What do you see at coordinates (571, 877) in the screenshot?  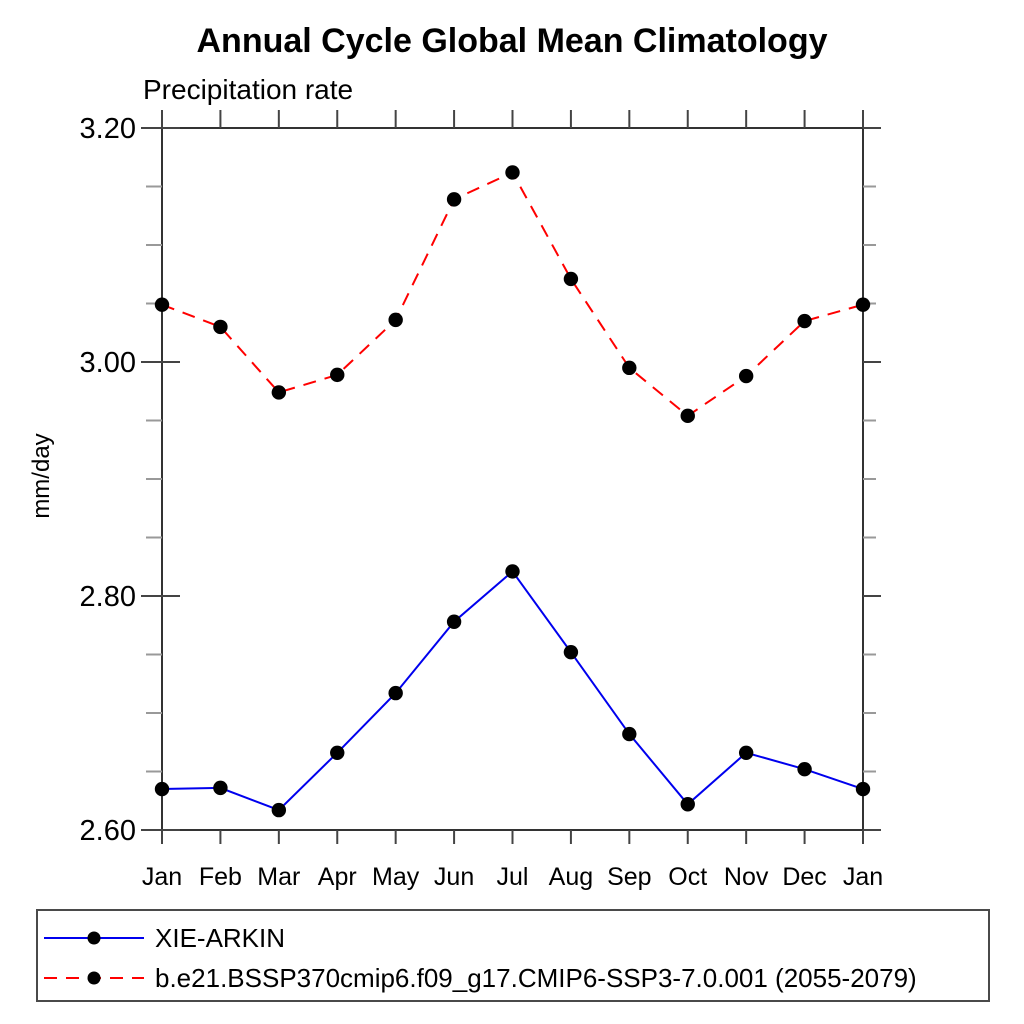 I see `x-tick-label: Aug` at bounding box center [571, 877].